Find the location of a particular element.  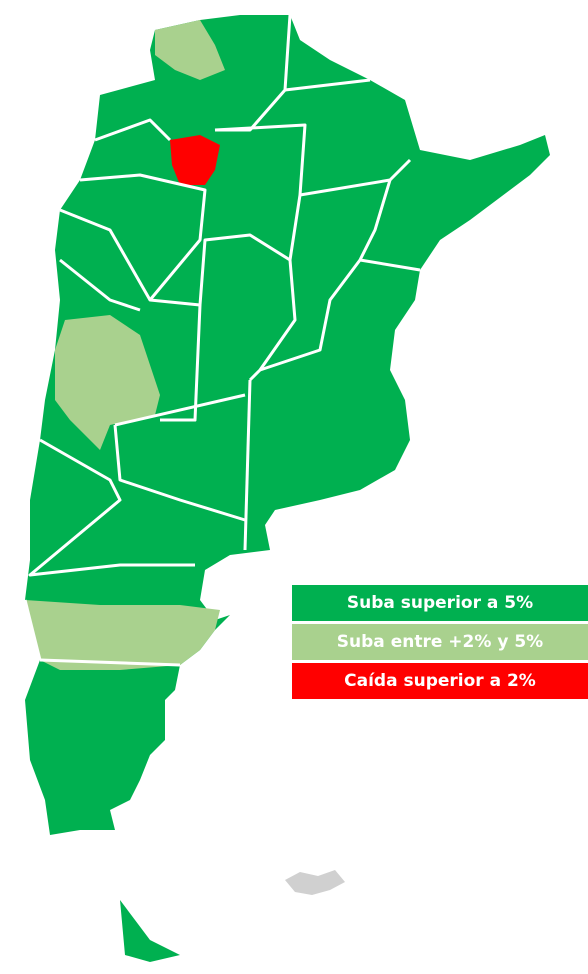

legend-item: Caída superior a 2% is located at coordinates (440, 681).